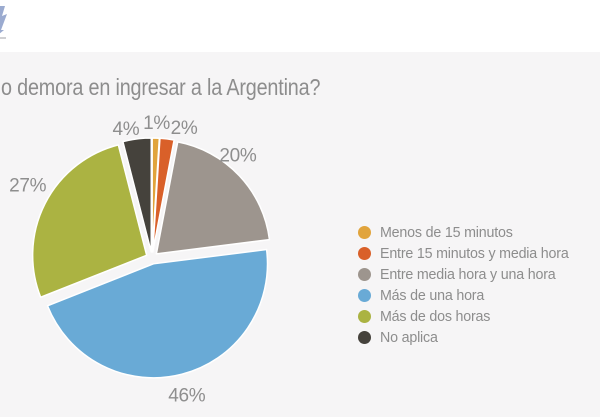  Describe the element at coordinates (156, 123) in the screenshot. I see `slice-value-label: 1%` at that location.